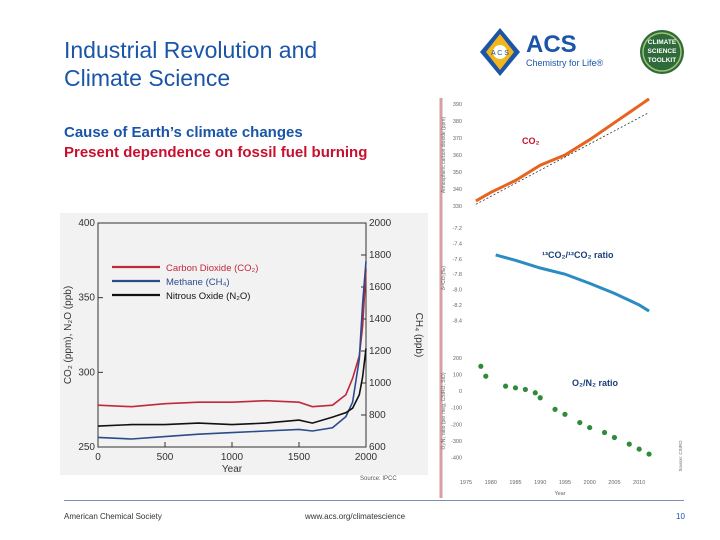 The image size is (720, 540). What do you see at coordinates (460, 392) in the screenshot?
I see `y-tick-label: 0` at bounding box center [460, 392].